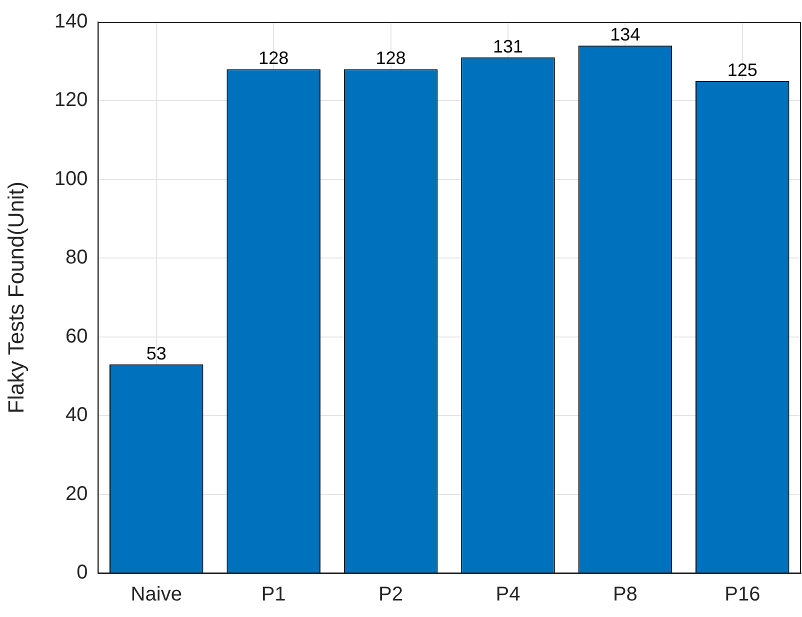 The image size is (802, 617). I want to click on y-tick-label: 0, so click(82, 573).